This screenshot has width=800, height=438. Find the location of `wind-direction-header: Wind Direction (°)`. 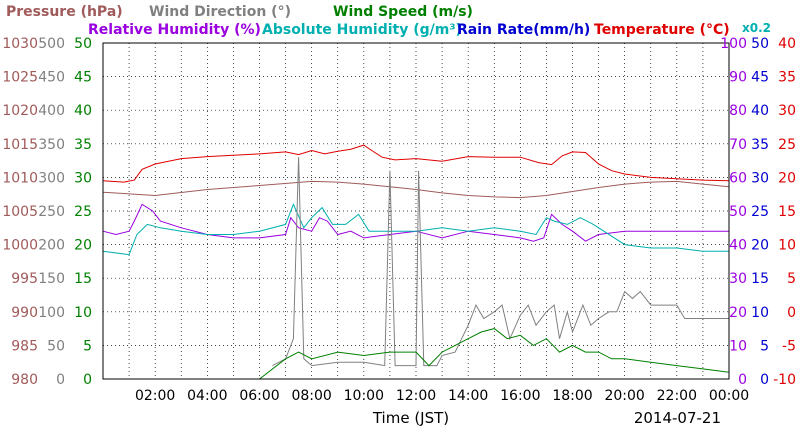

wind-direction-header: Wind Direction (°) is located at coordinates (220, 12).